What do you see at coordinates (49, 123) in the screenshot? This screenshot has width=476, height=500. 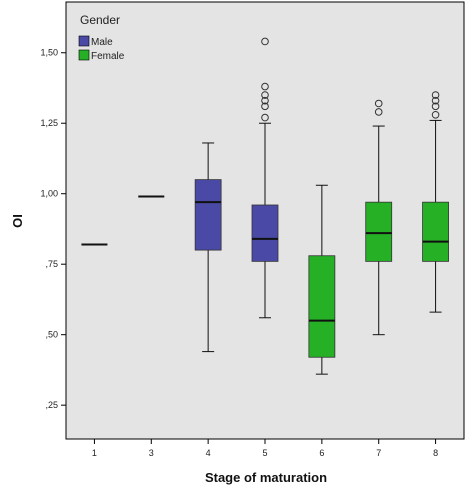 I see `y-tick-label: 1,25` at bounding box center [49, 123].